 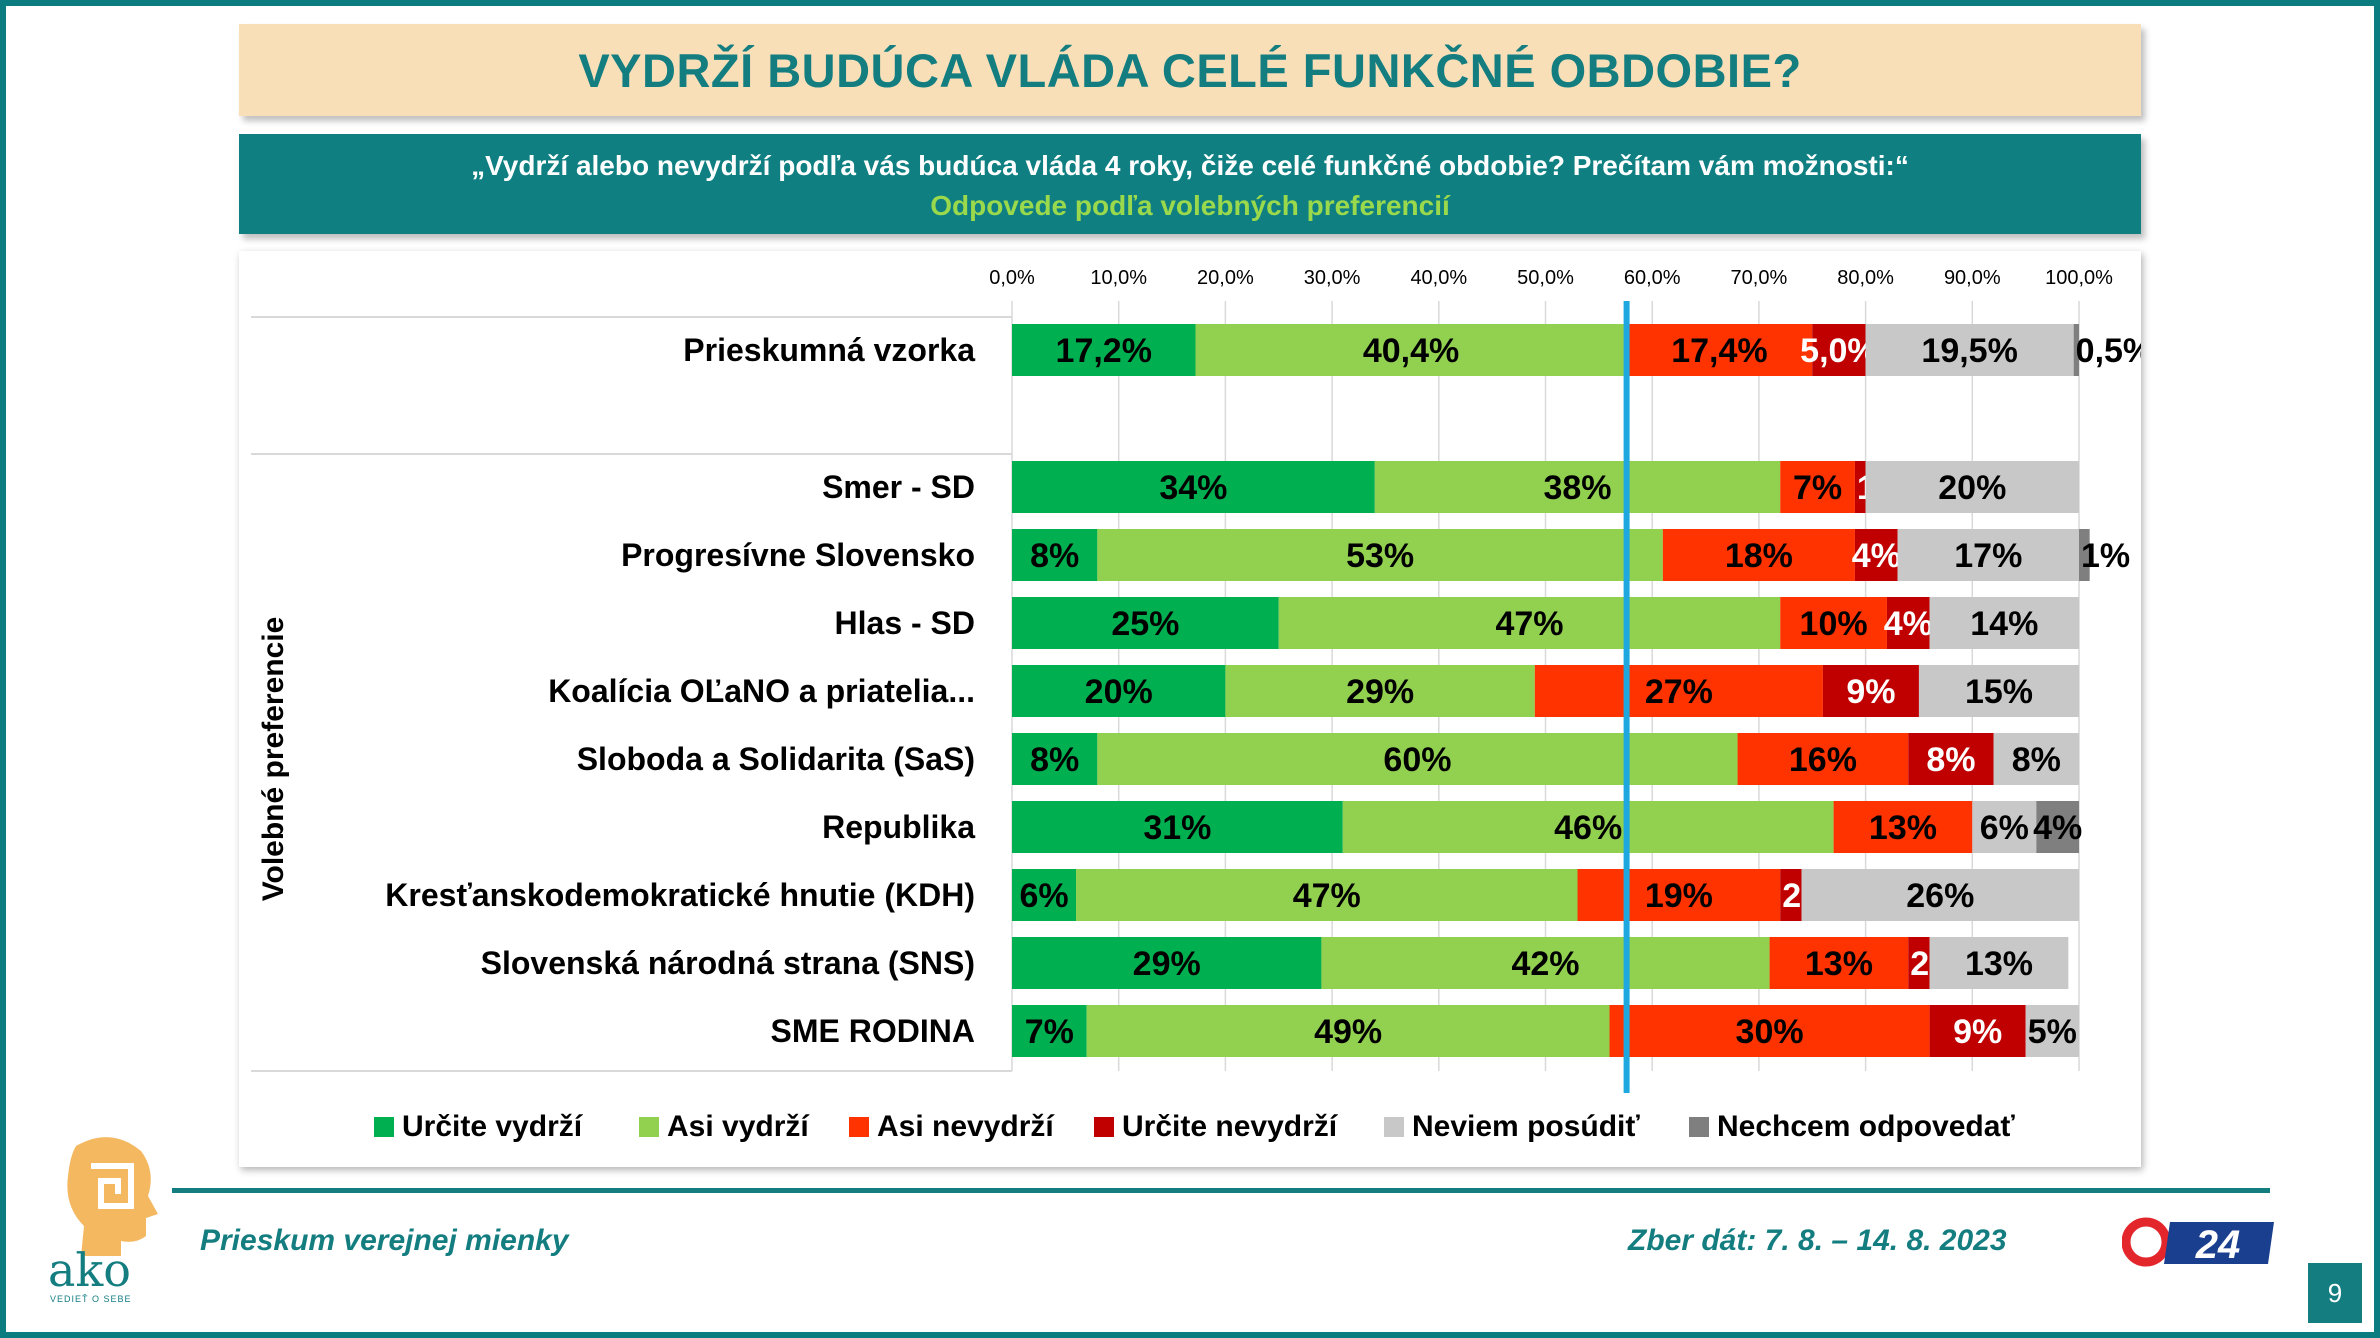 What do you see at coordinates (798, 555) in the screenshot?
I see `category-label: Progresívne Slovensko` at bounding box center [798, 555].